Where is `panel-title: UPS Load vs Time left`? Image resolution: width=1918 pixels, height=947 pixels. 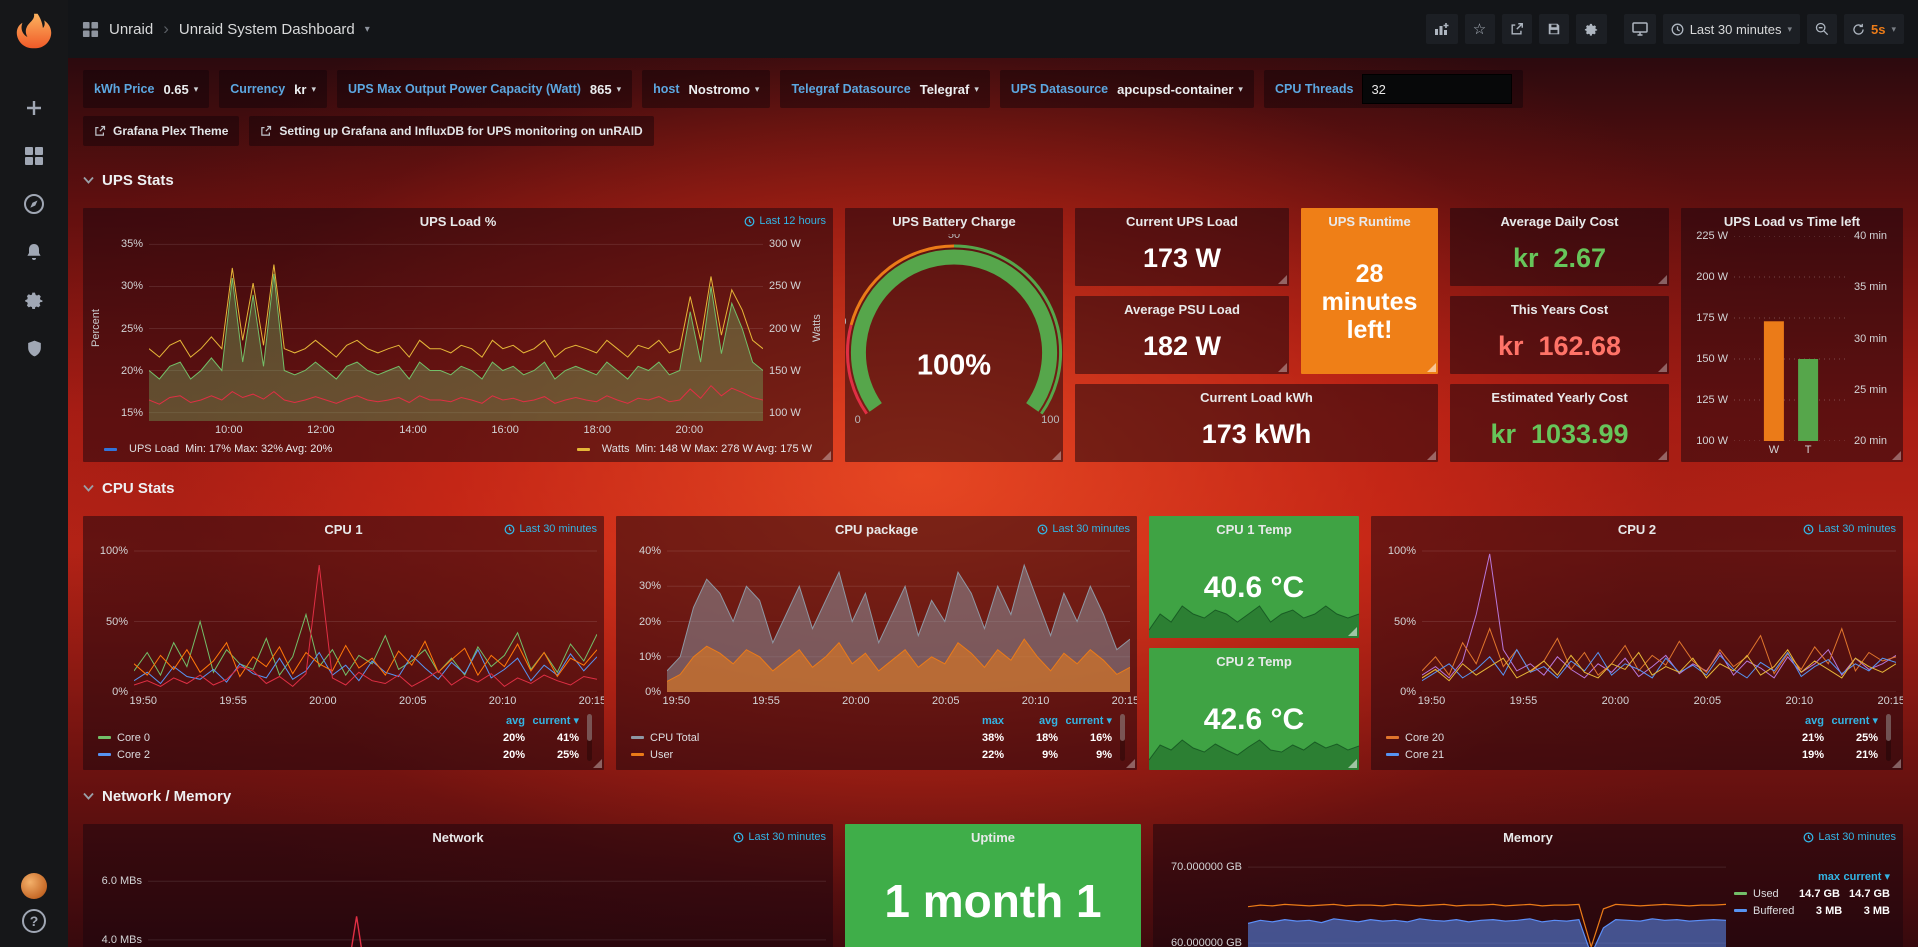
panel-title: UPS Load vs Time left is located at coordinates (1792, 221).